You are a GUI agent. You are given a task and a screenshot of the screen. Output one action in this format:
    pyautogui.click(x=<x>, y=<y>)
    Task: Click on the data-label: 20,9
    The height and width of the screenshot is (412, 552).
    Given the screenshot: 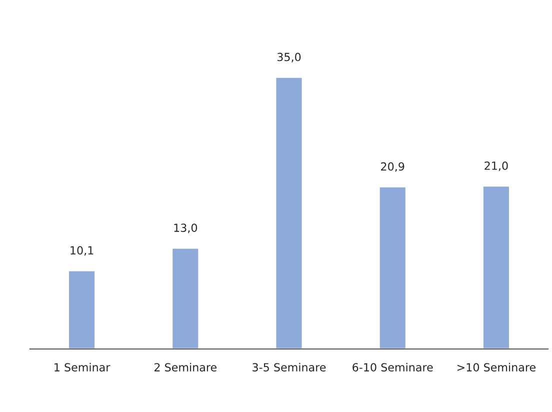 What is the action you would take?
    pyautogui.click(x=392, y=167)
    